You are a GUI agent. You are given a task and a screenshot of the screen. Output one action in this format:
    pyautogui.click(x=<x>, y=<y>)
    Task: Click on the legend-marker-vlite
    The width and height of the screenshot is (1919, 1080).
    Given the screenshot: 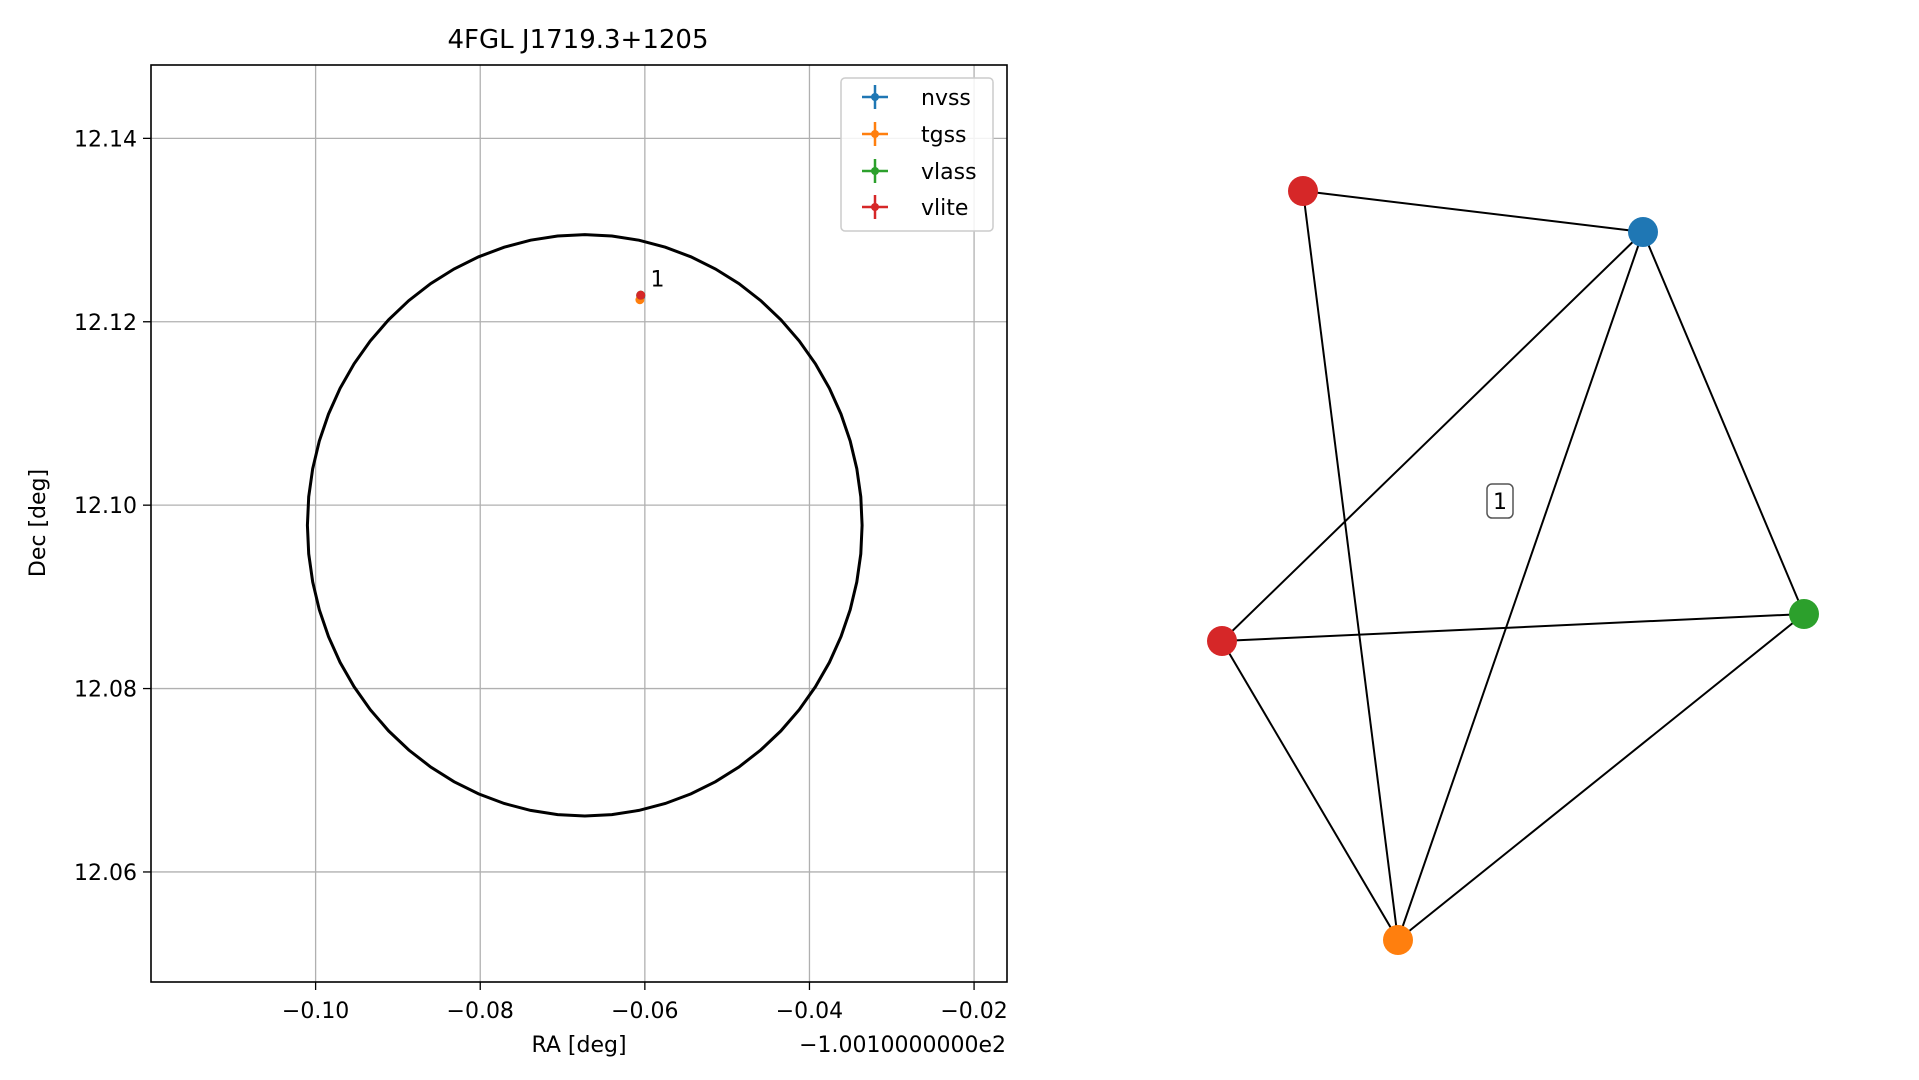 What is the action you would take?
    pyautogui.click(x=875, y=207)
    